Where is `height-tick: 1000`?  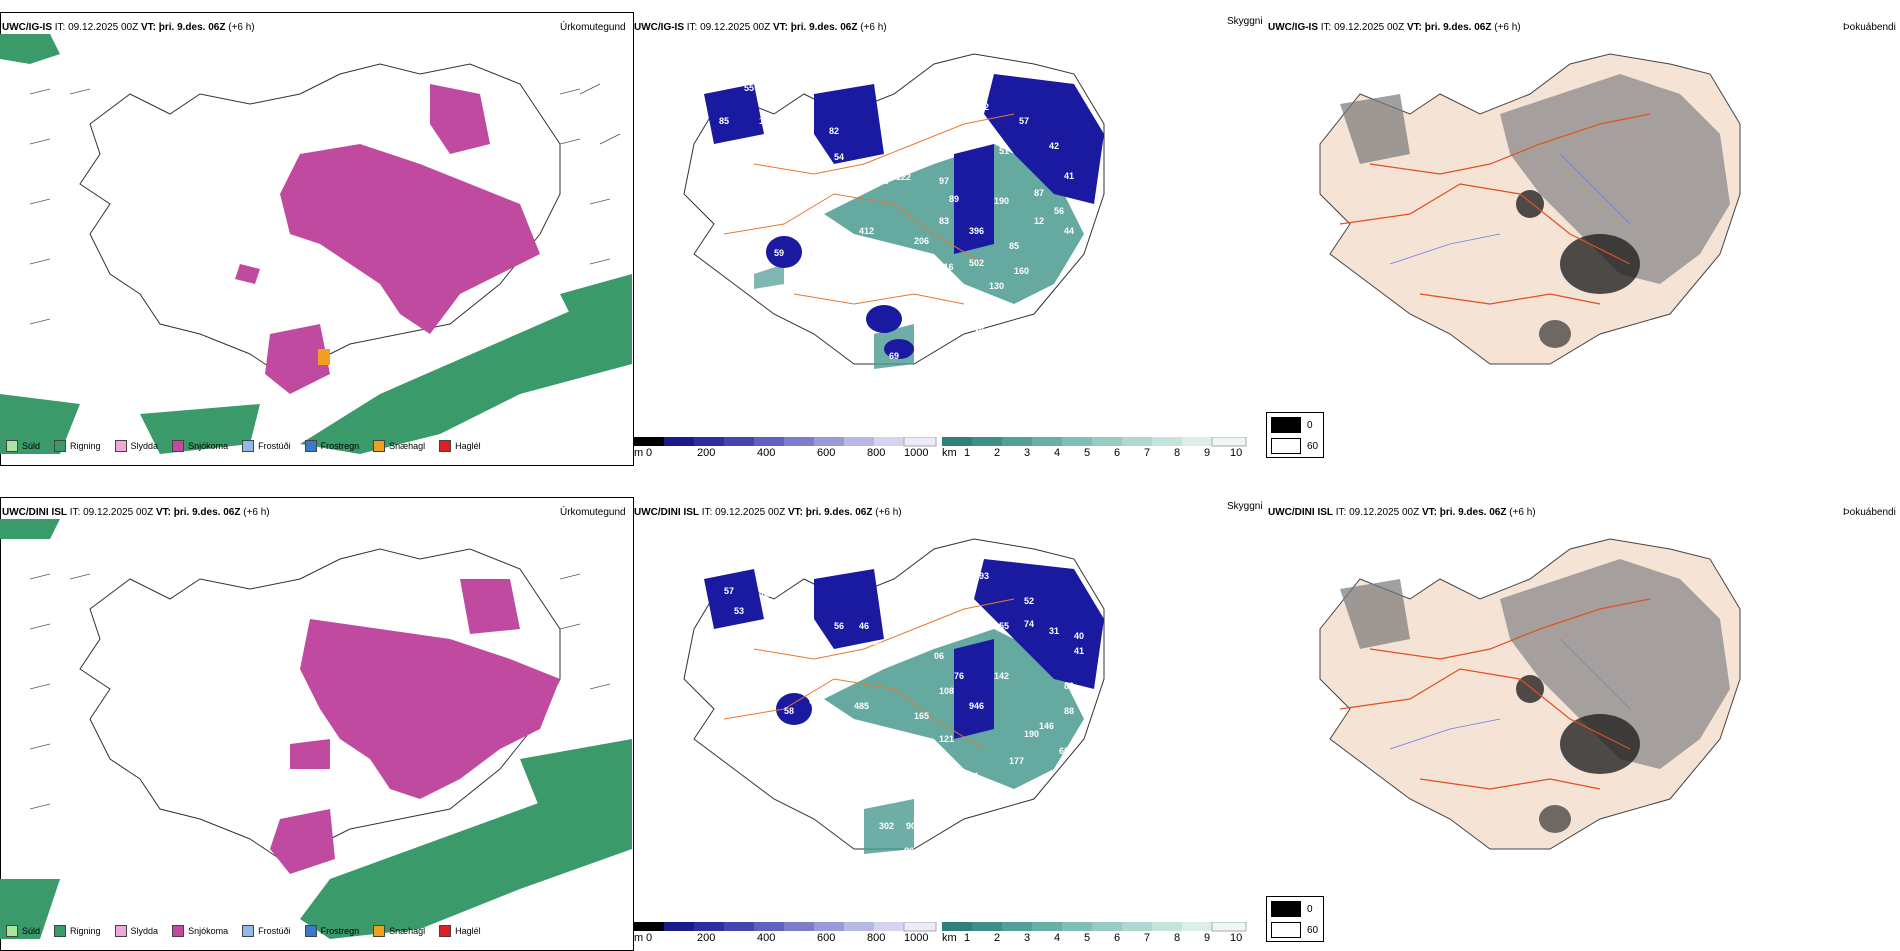 height-tick: 1000 is located at coordinates (916, 938).